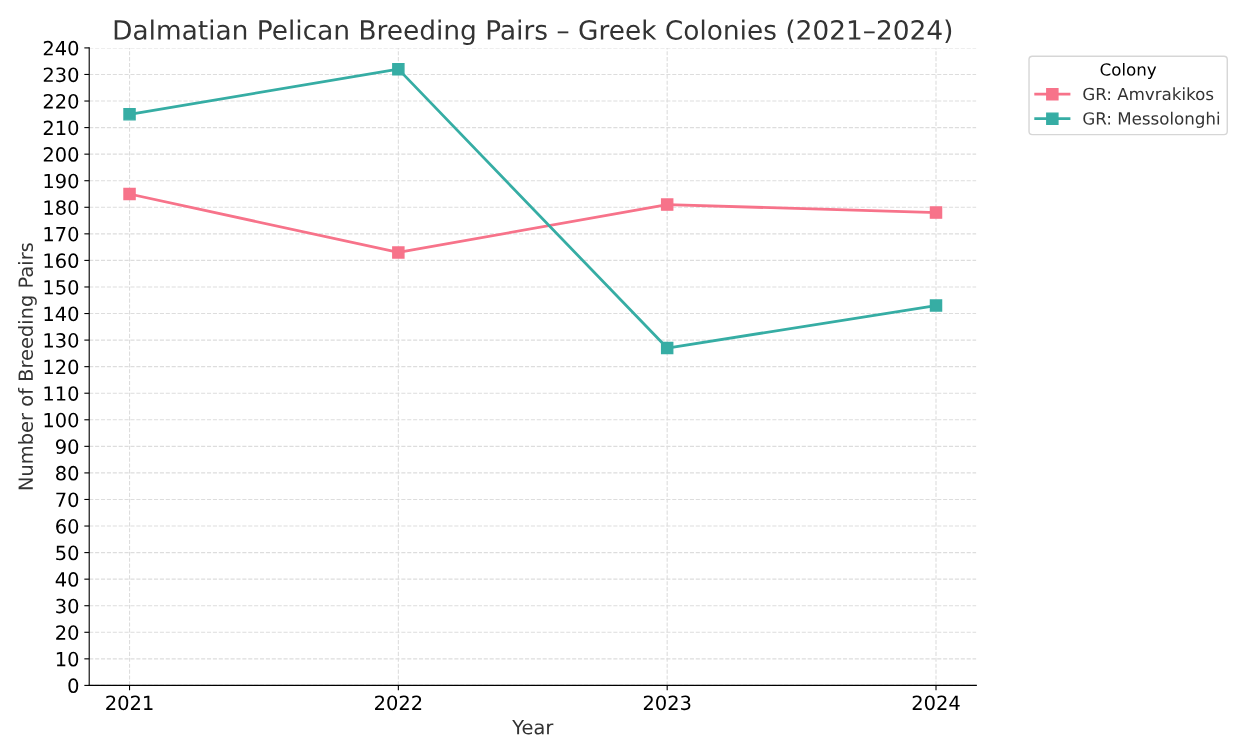 The image size is (1239, 737). Describe the element at coordinates (61, 101) in the screenshot. I see `y-tick-label: 220` at that location.